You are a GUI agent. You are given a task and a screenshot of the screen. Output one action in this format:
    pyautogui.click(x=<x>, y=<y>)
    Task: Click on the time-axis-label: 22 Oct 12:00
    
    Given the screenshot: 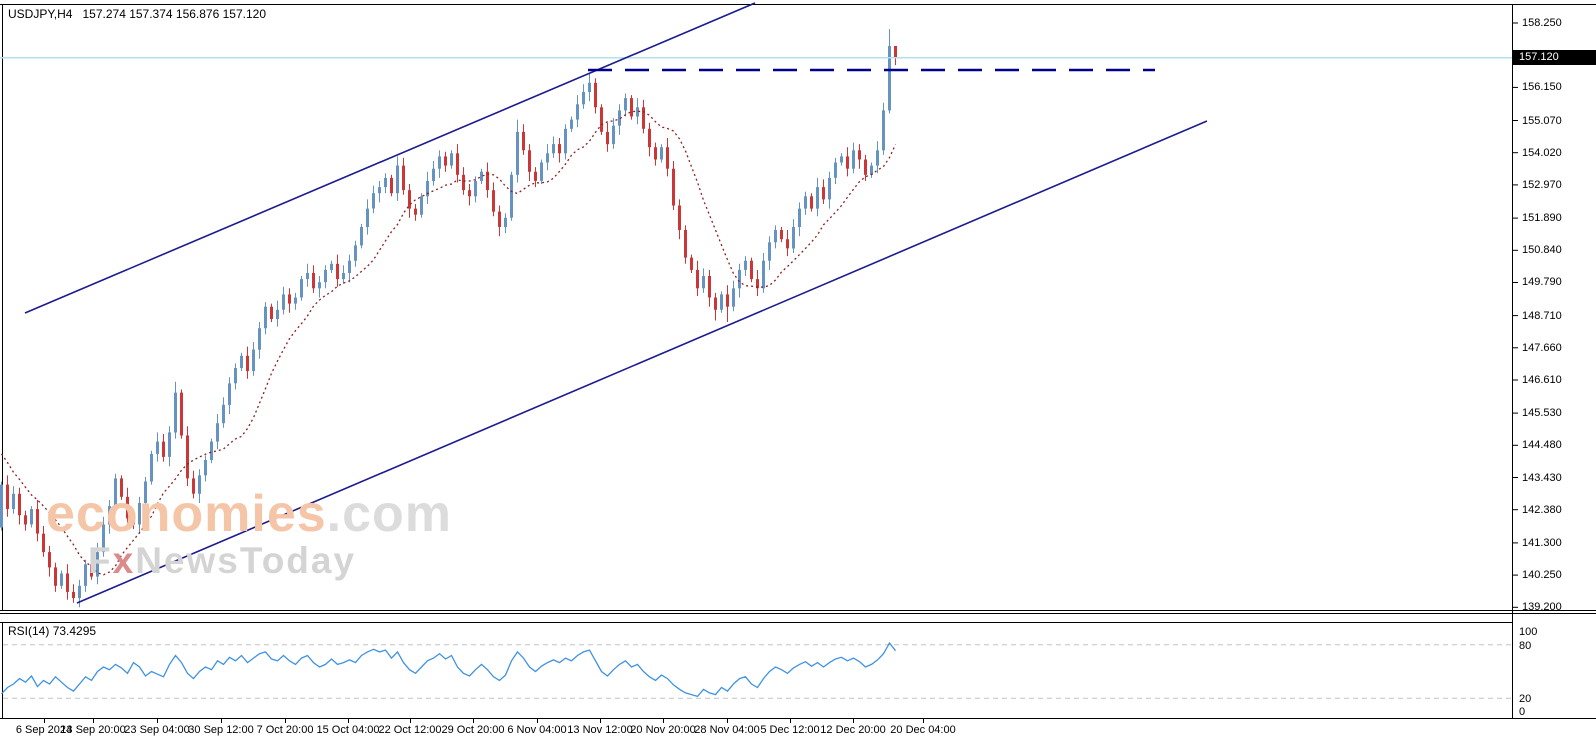 What is the action you would take?
    pyautogui.click(x=410, y=730)
    